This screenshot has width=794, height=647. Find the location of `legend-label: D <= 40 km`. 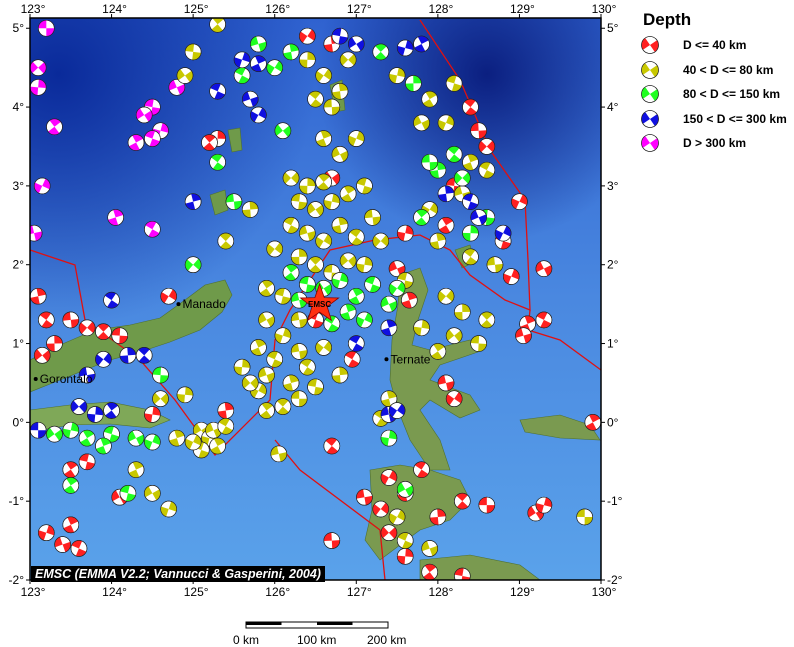

legend-label: D <= 40 km is located at coordinates (715, 45).